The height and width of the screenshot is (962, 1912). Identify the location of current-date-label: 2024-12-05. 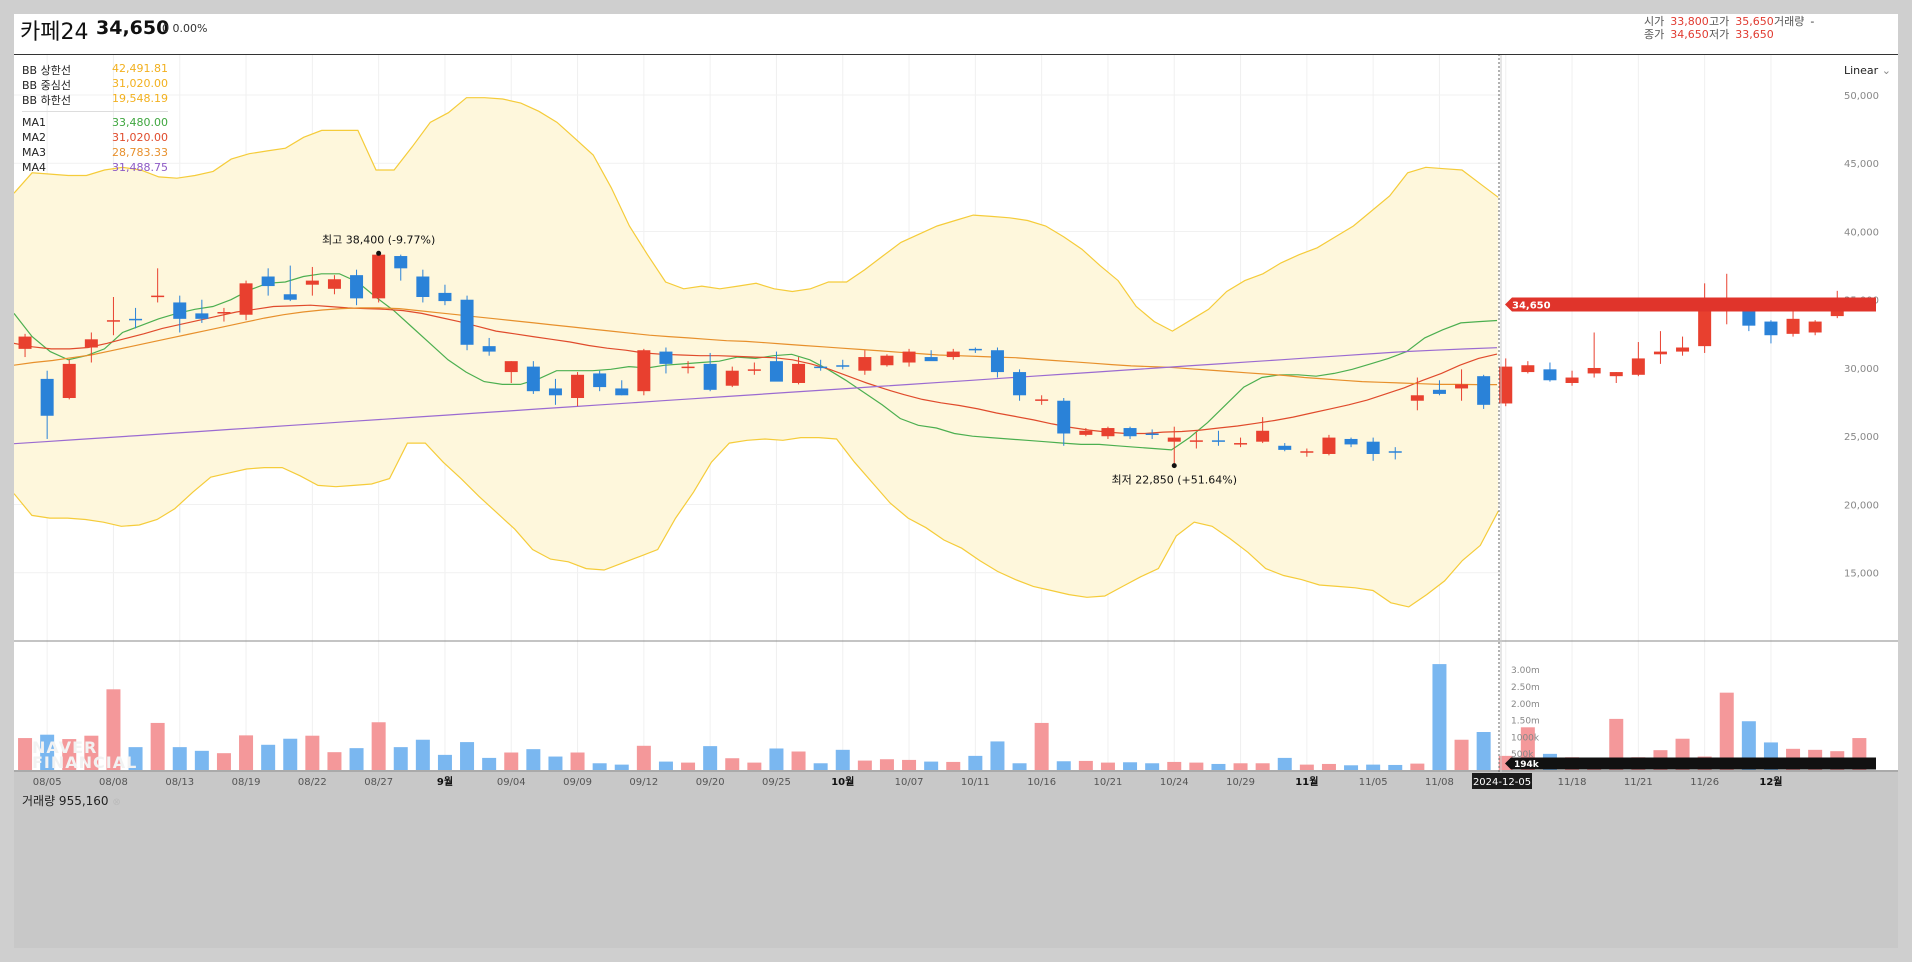
(1502, 782).